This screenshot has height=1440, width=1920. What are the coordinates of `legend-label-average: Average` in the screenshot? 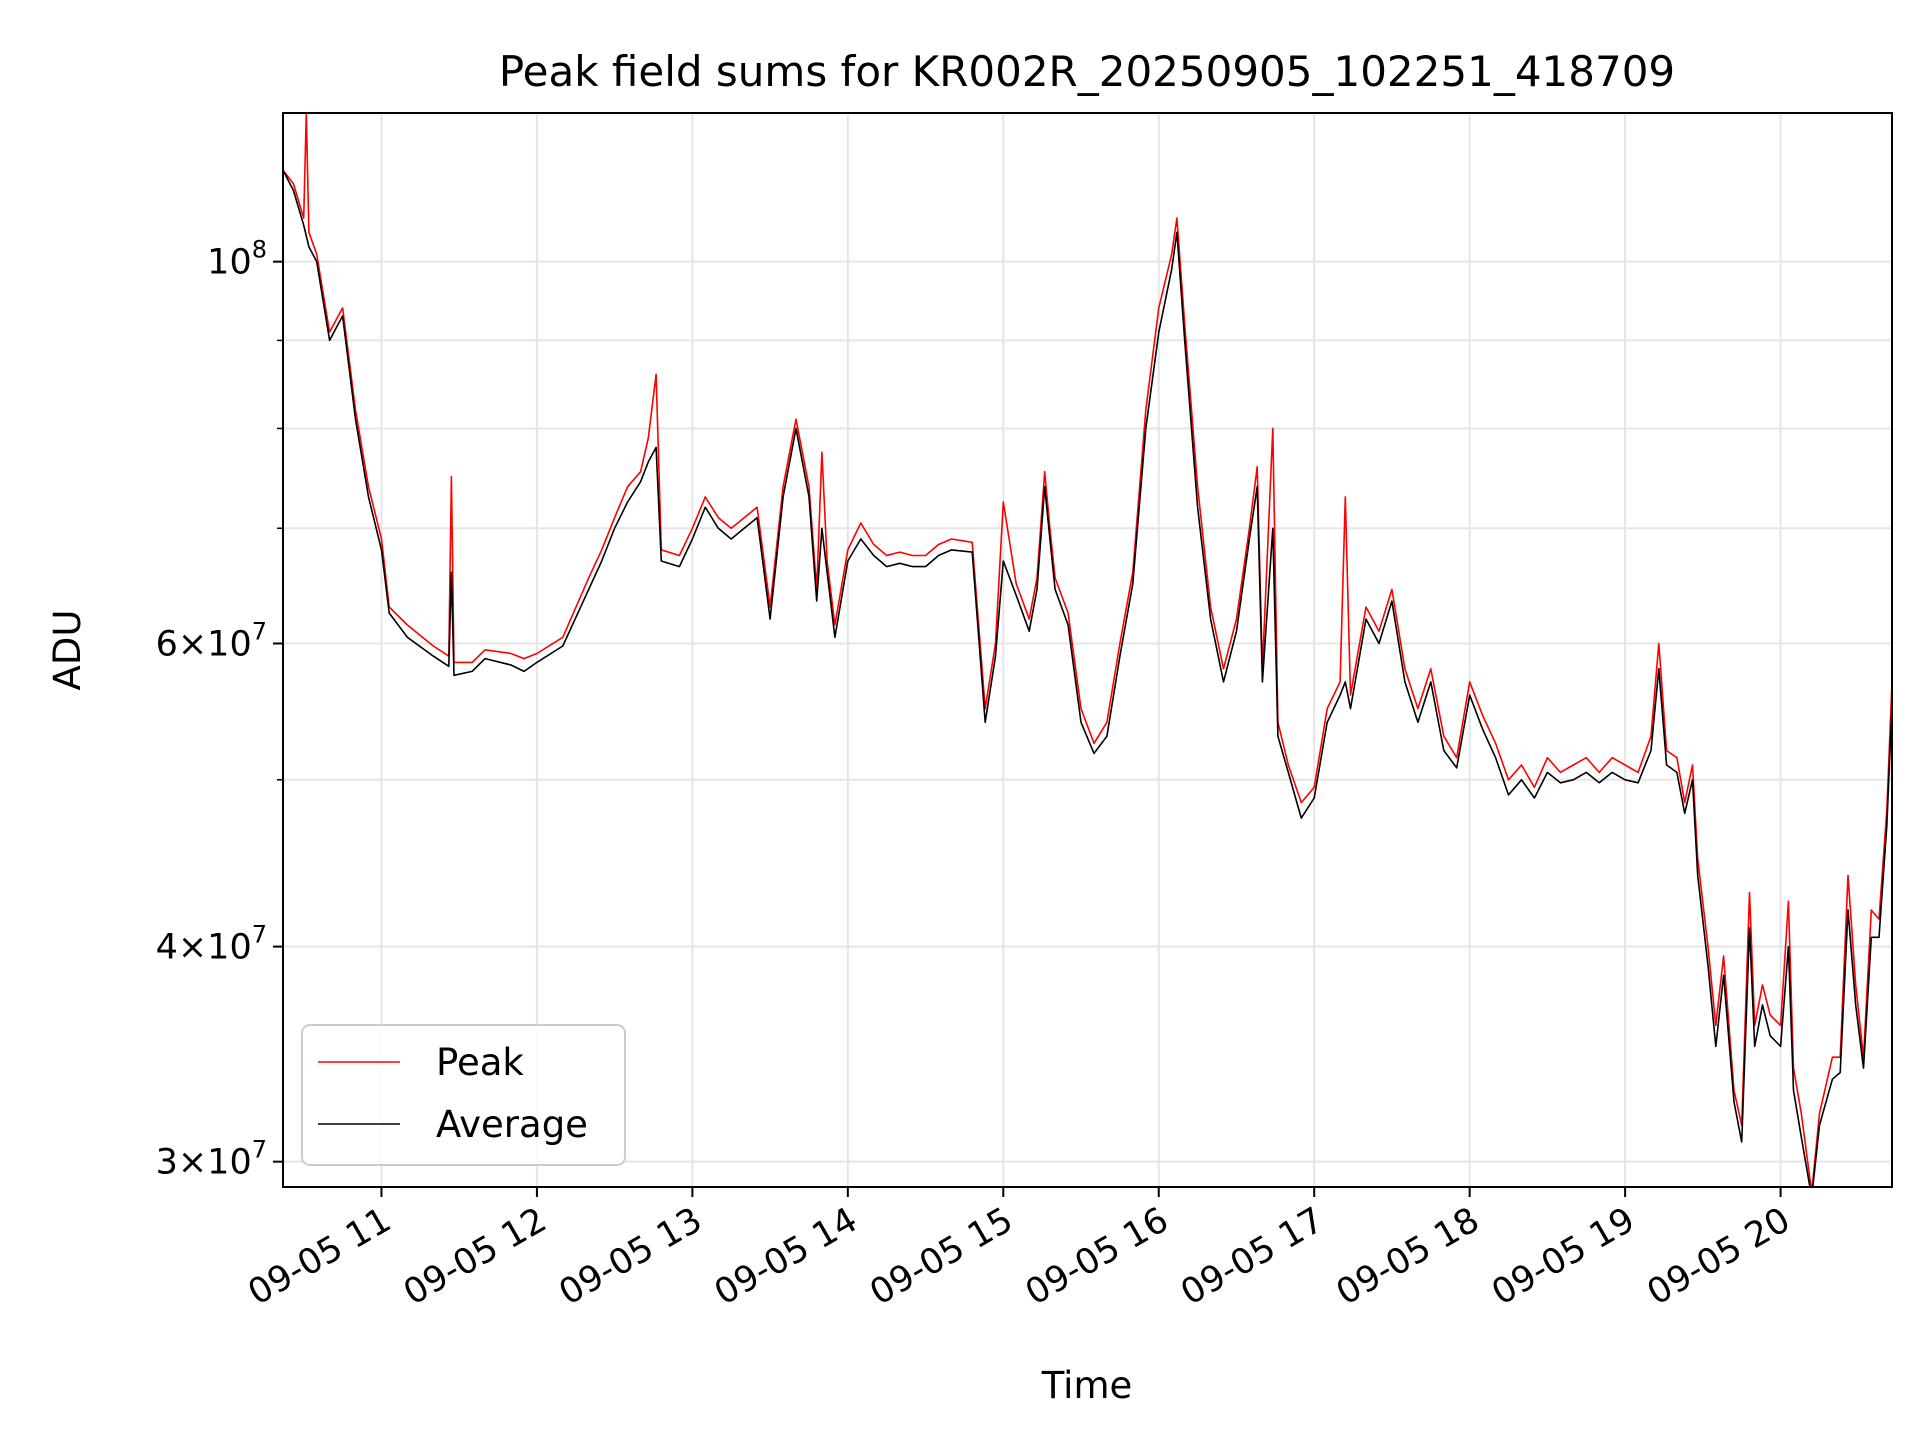 It's located at (512, 1124).